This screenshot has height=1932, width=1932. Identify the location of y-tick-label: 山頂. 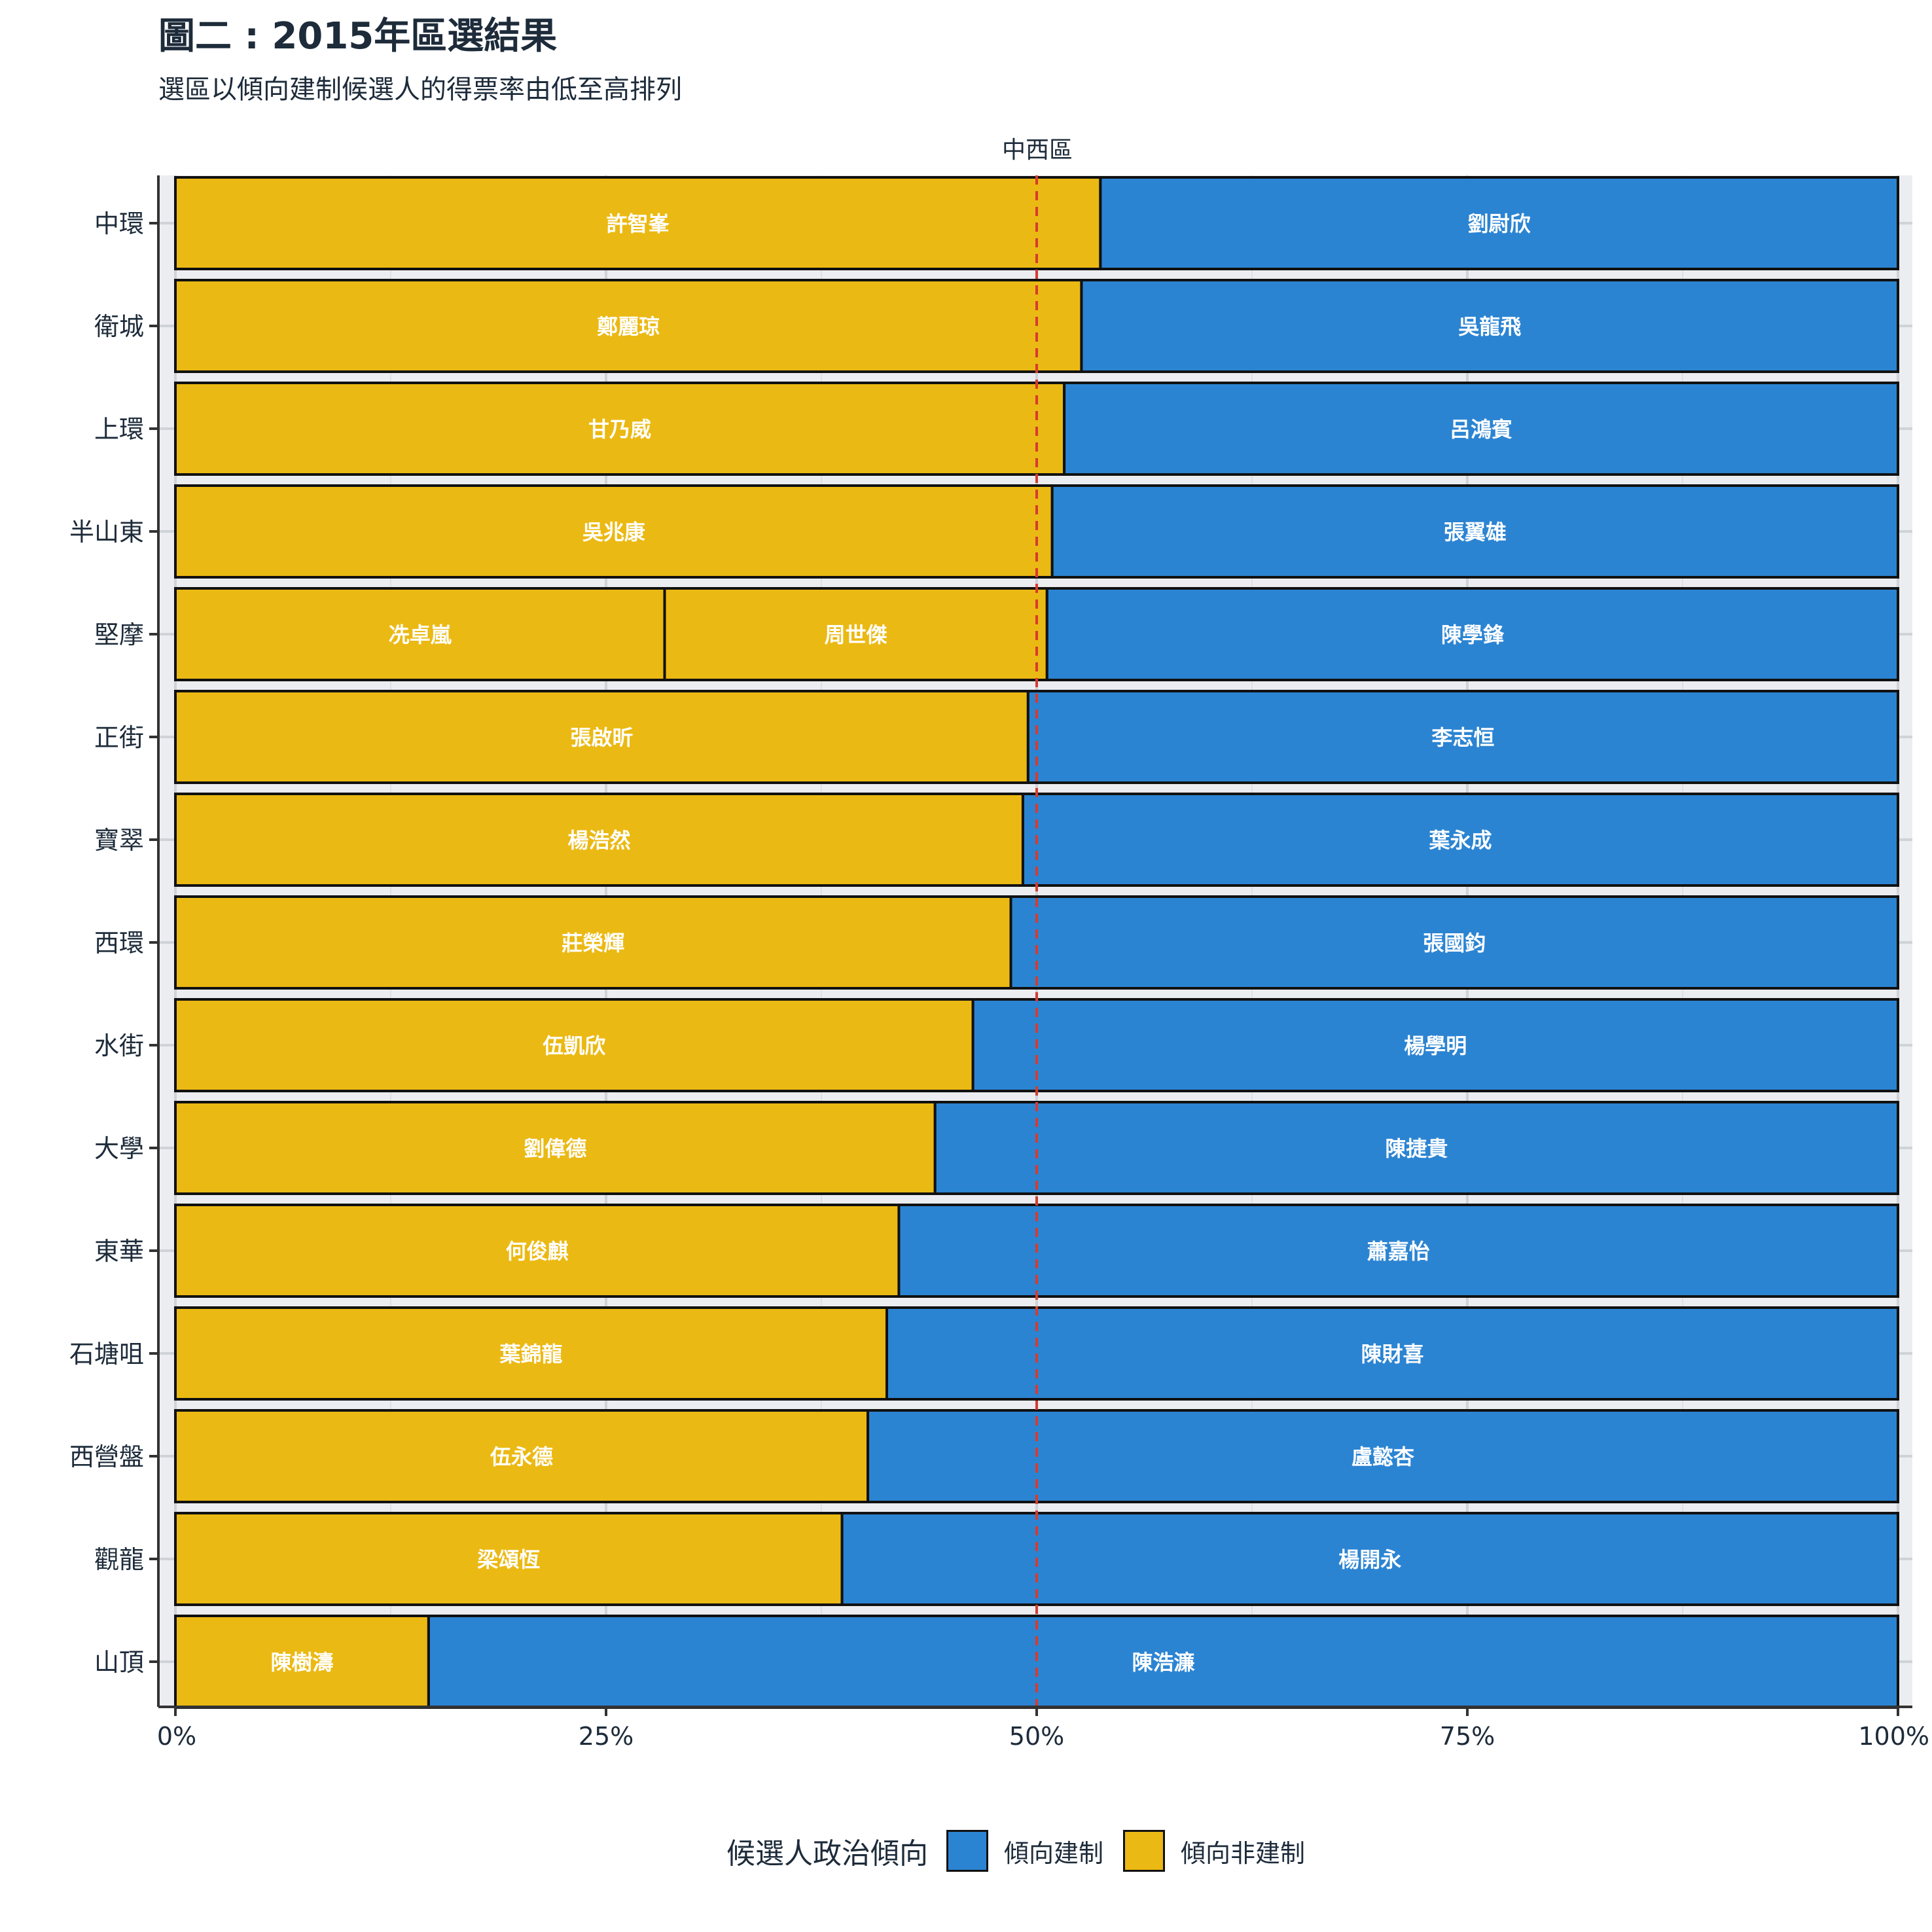
(119, 1662).